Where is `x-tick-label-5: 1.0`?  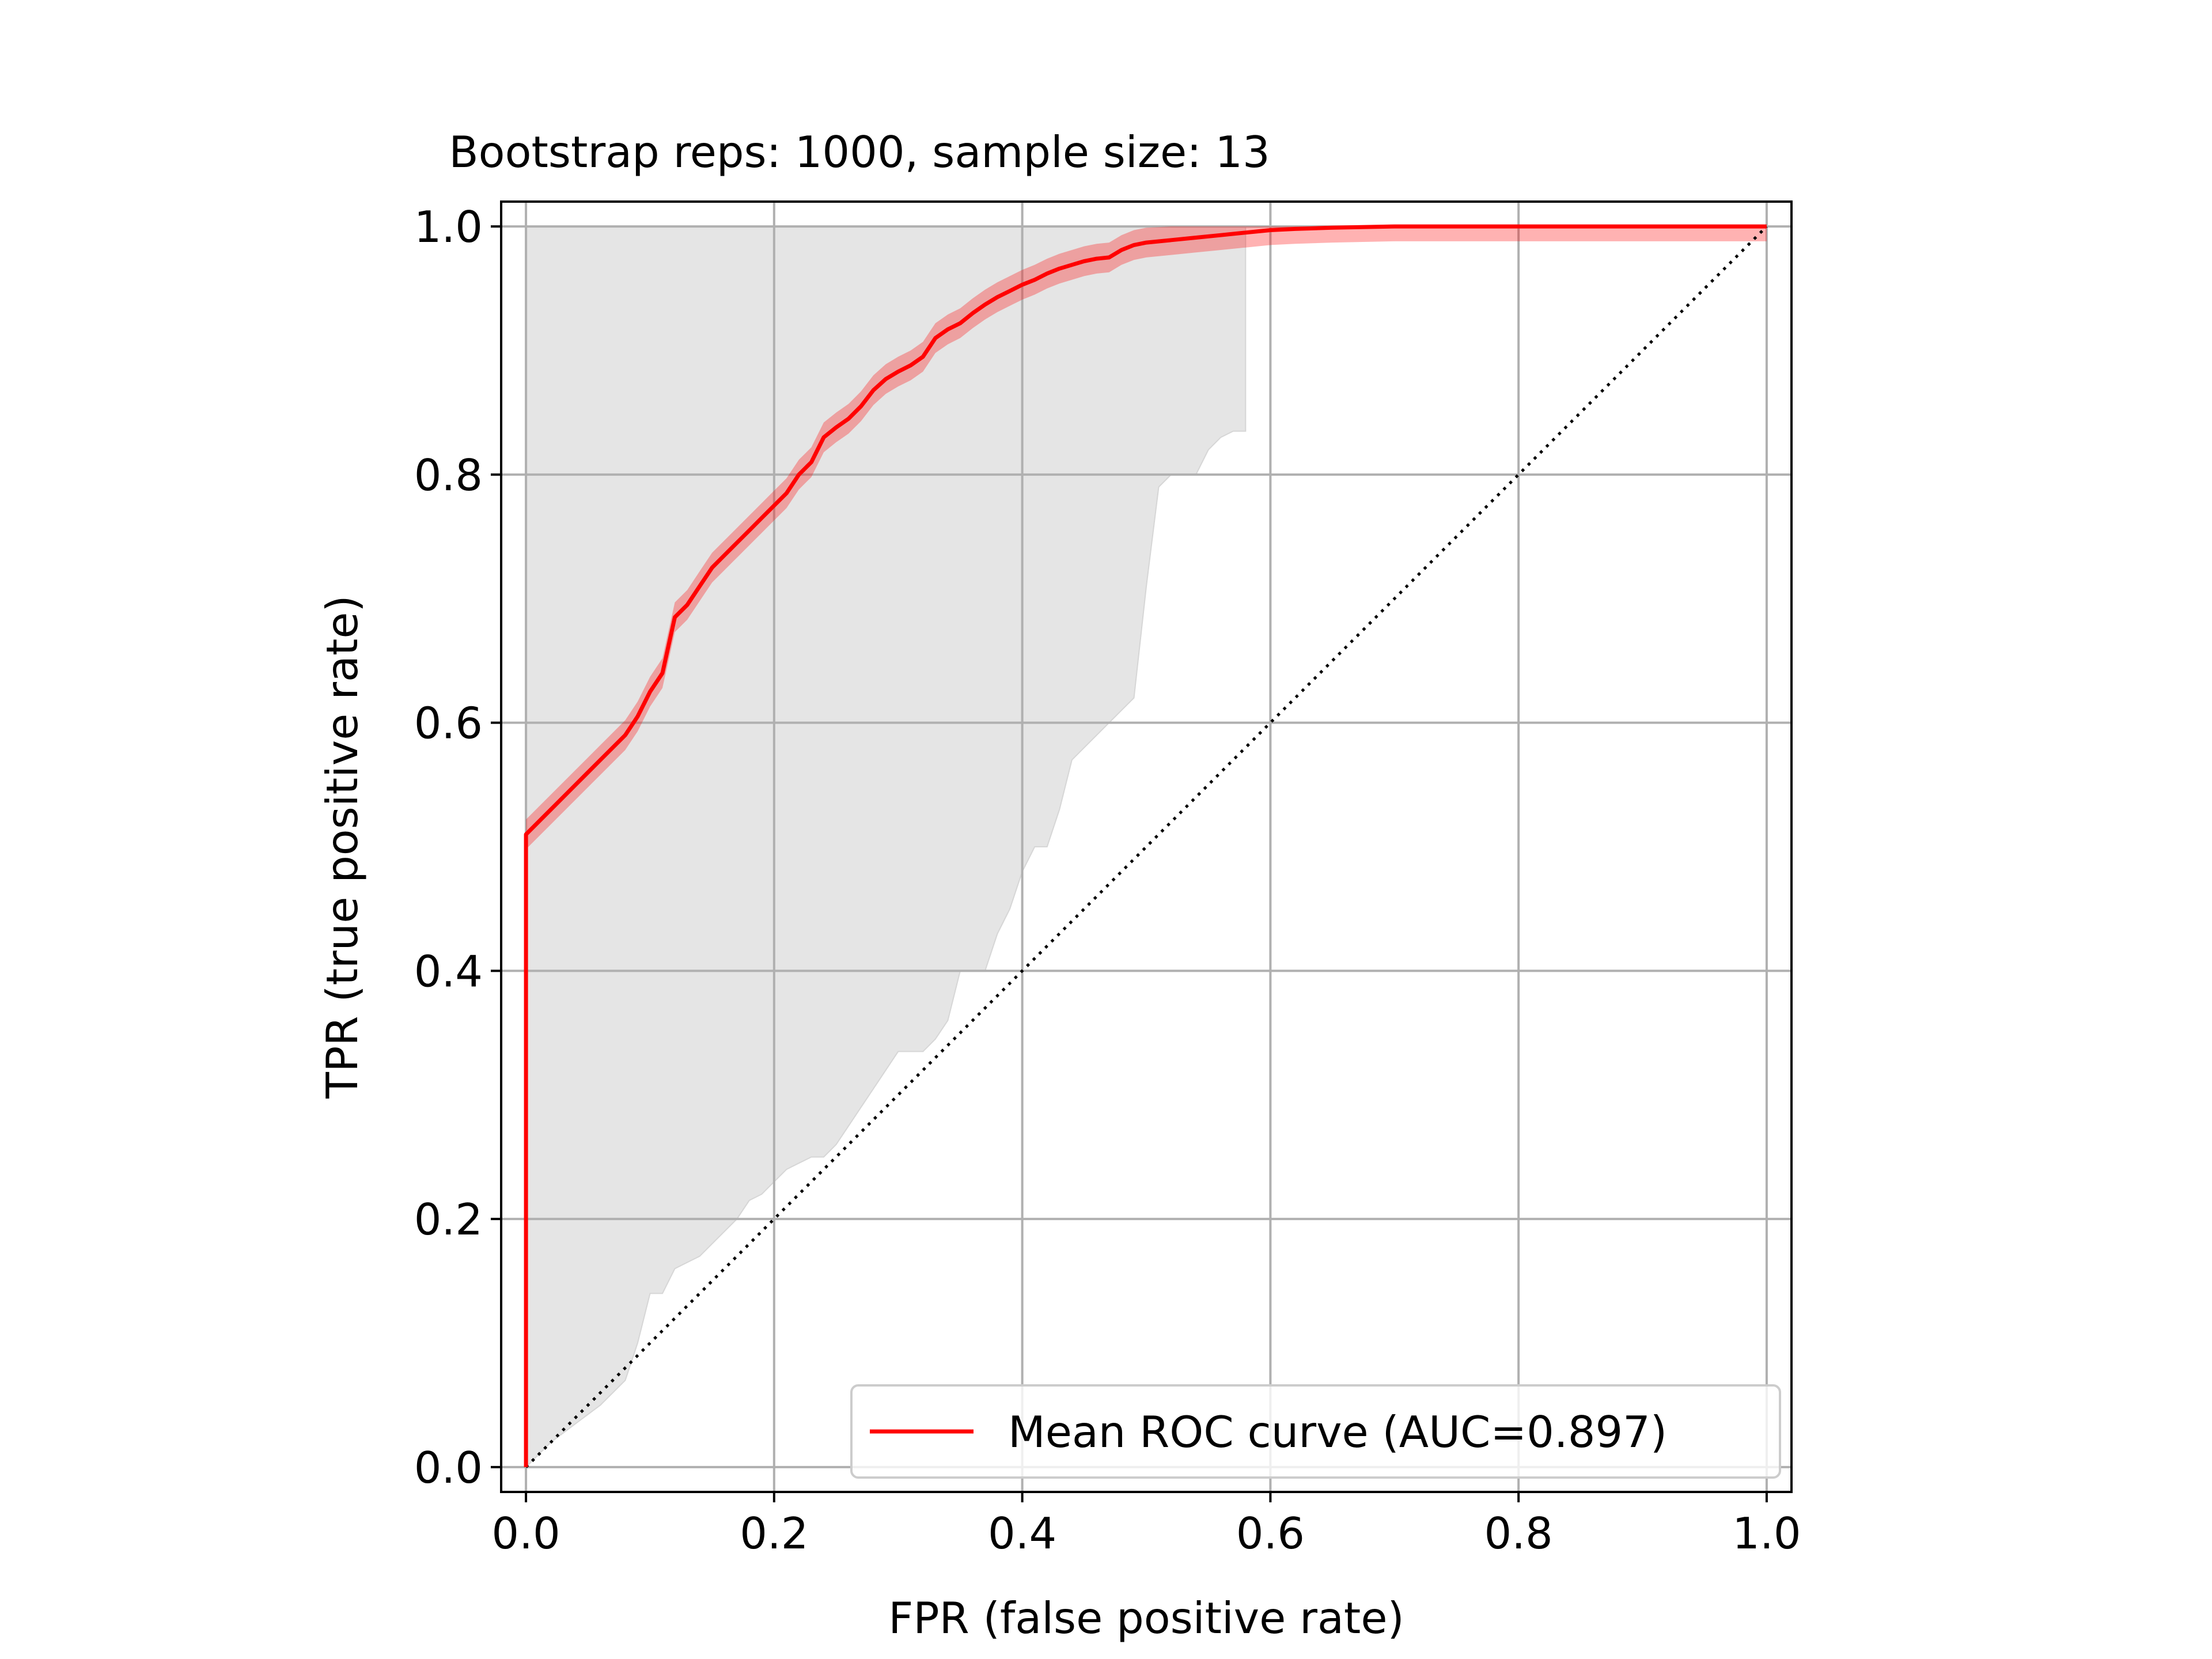 x-tick-label-5: 1.0 is located at coordinates (1766, 1533).